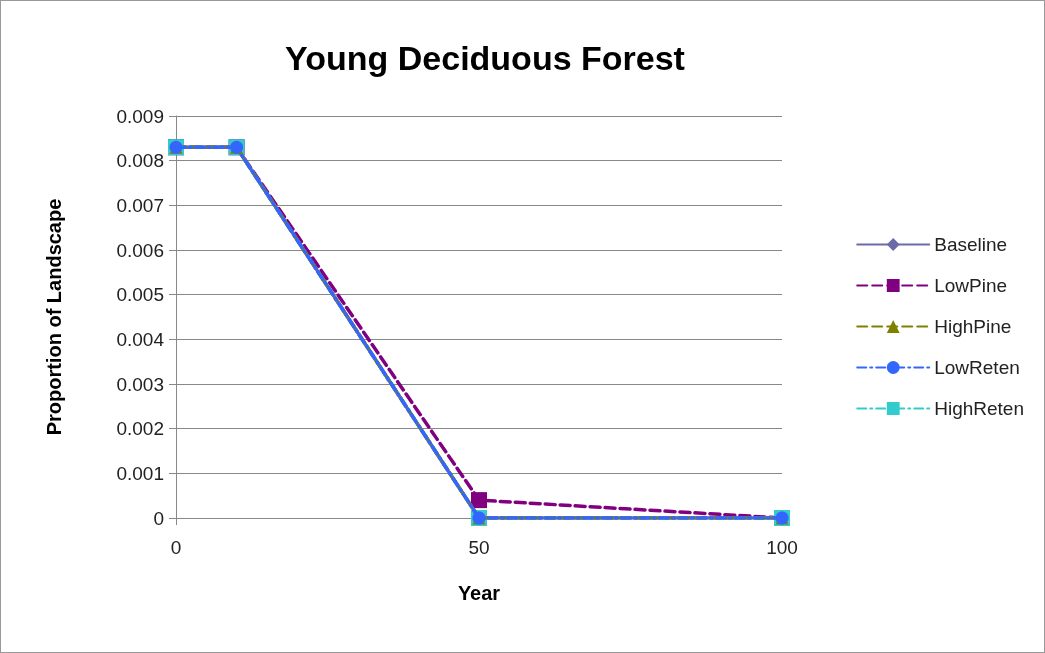 The width and height of the screenshot is (1045, 653). What do you see at coordinates (140, 161) in the screenshot?
I see `y-tick-label: 0.008` at bounding box center [140, 161].